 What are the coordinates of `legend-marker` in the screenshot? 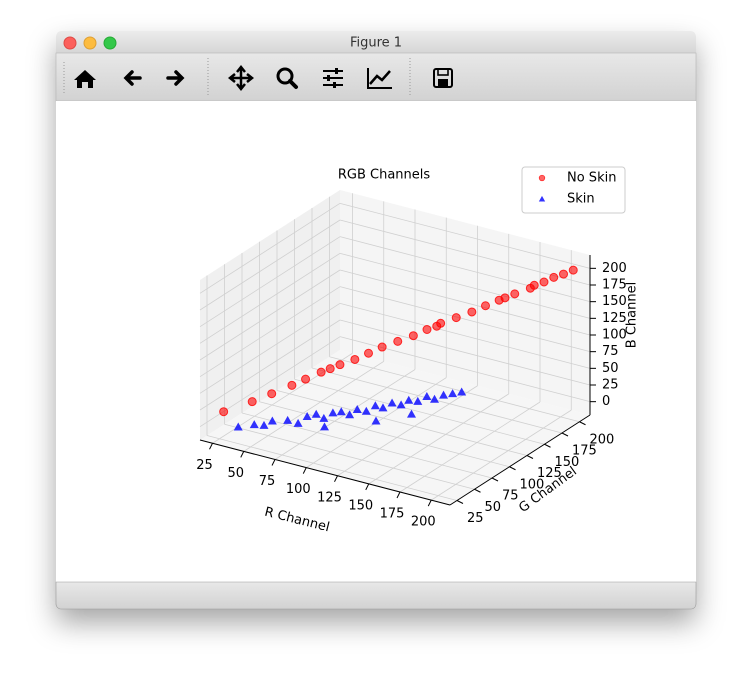 It's located at (542, 198).